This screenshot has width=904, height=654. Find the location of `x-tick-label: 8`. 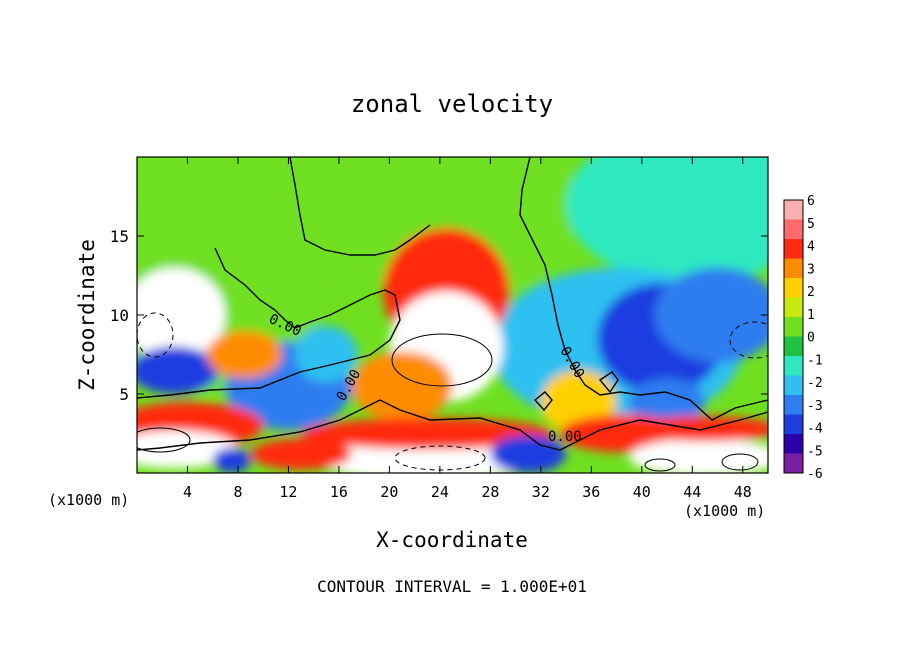

x-tick-label: 8 is located at coordinates (237, 492).